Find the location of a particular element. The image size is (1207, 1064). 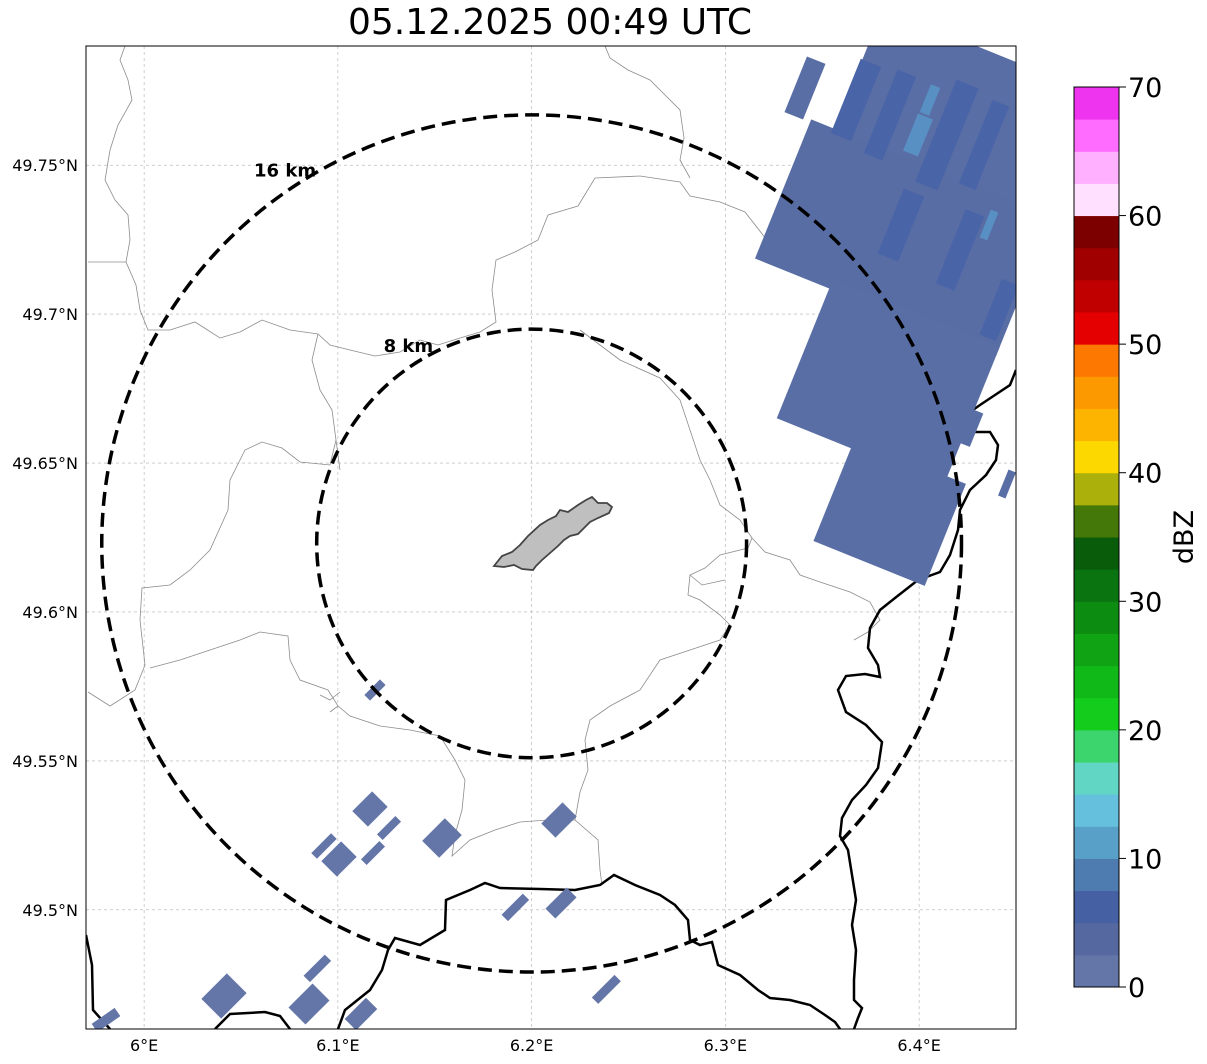

range-ring-8km is located at coordinates (531, 543).